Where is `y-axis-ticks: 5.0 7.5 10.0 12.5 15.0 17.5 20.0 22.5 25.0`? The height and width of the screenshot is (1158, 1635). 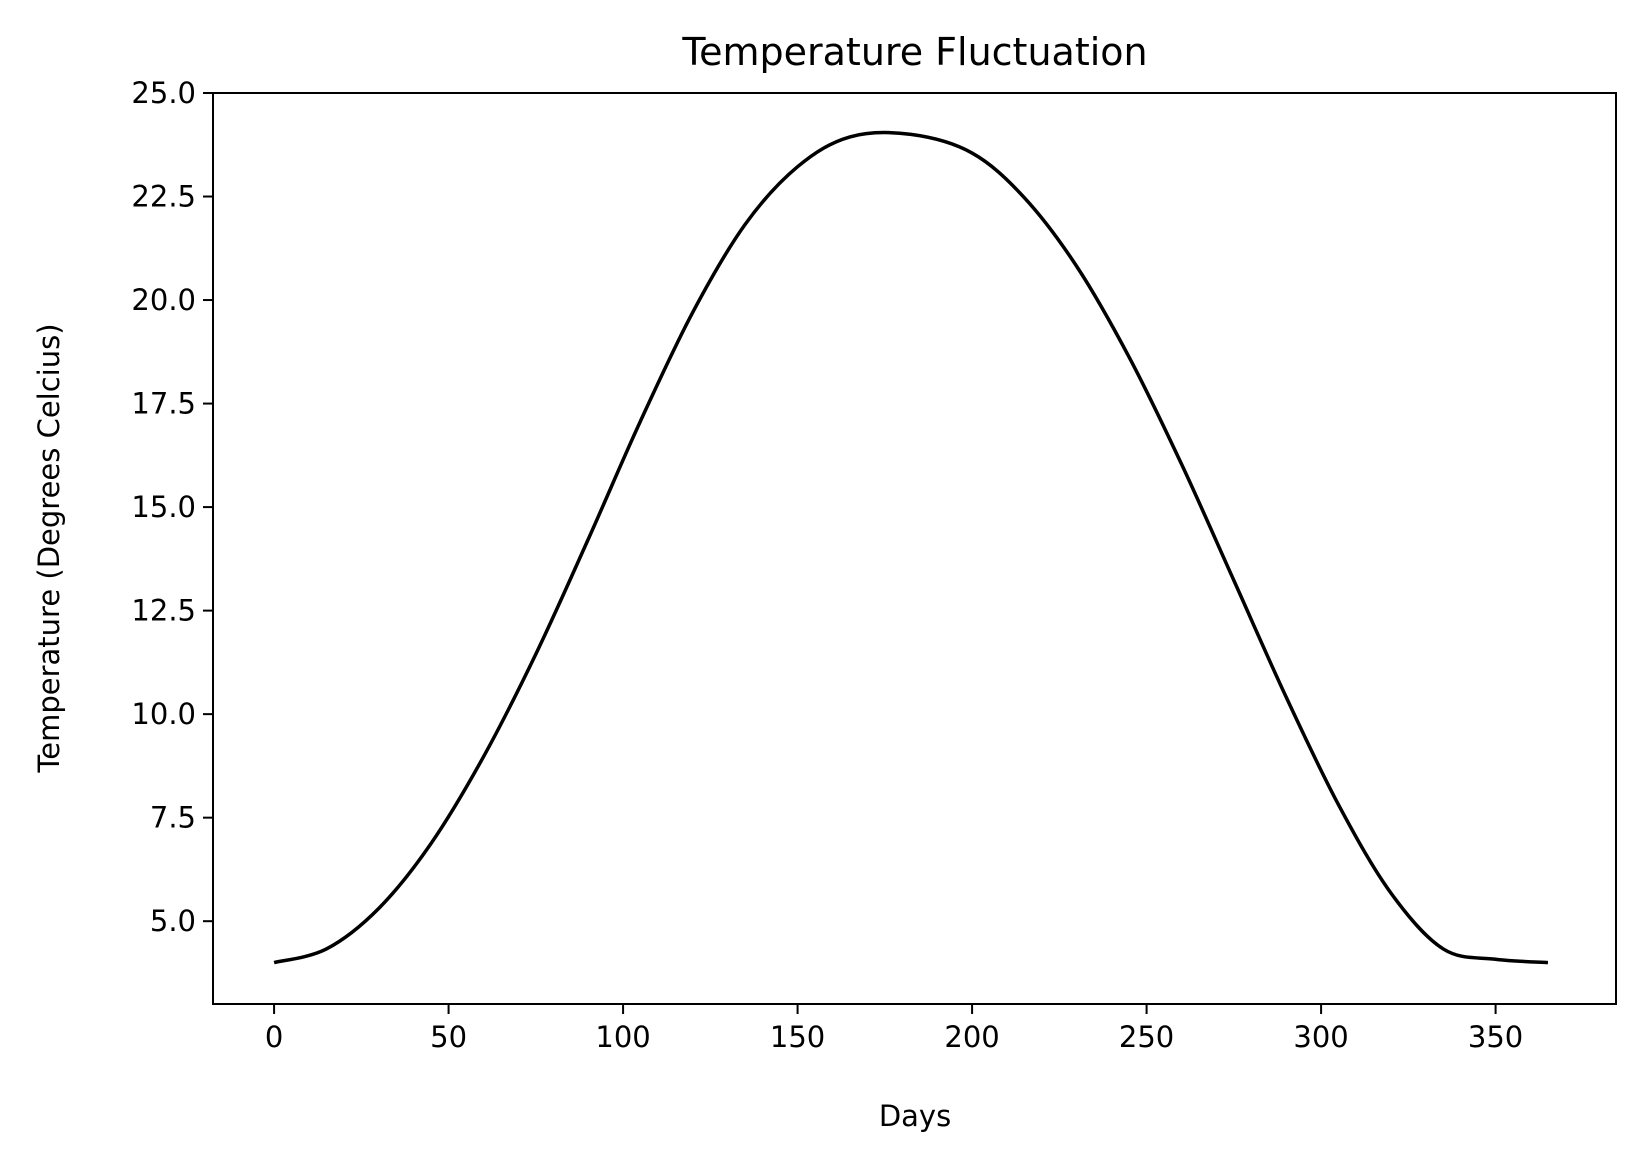
y-axis-ticks: 5.0 7.5 10.0 12.5 15.0 17.5 20.0 22.5 25.0 is located at coordinates (172, 507).